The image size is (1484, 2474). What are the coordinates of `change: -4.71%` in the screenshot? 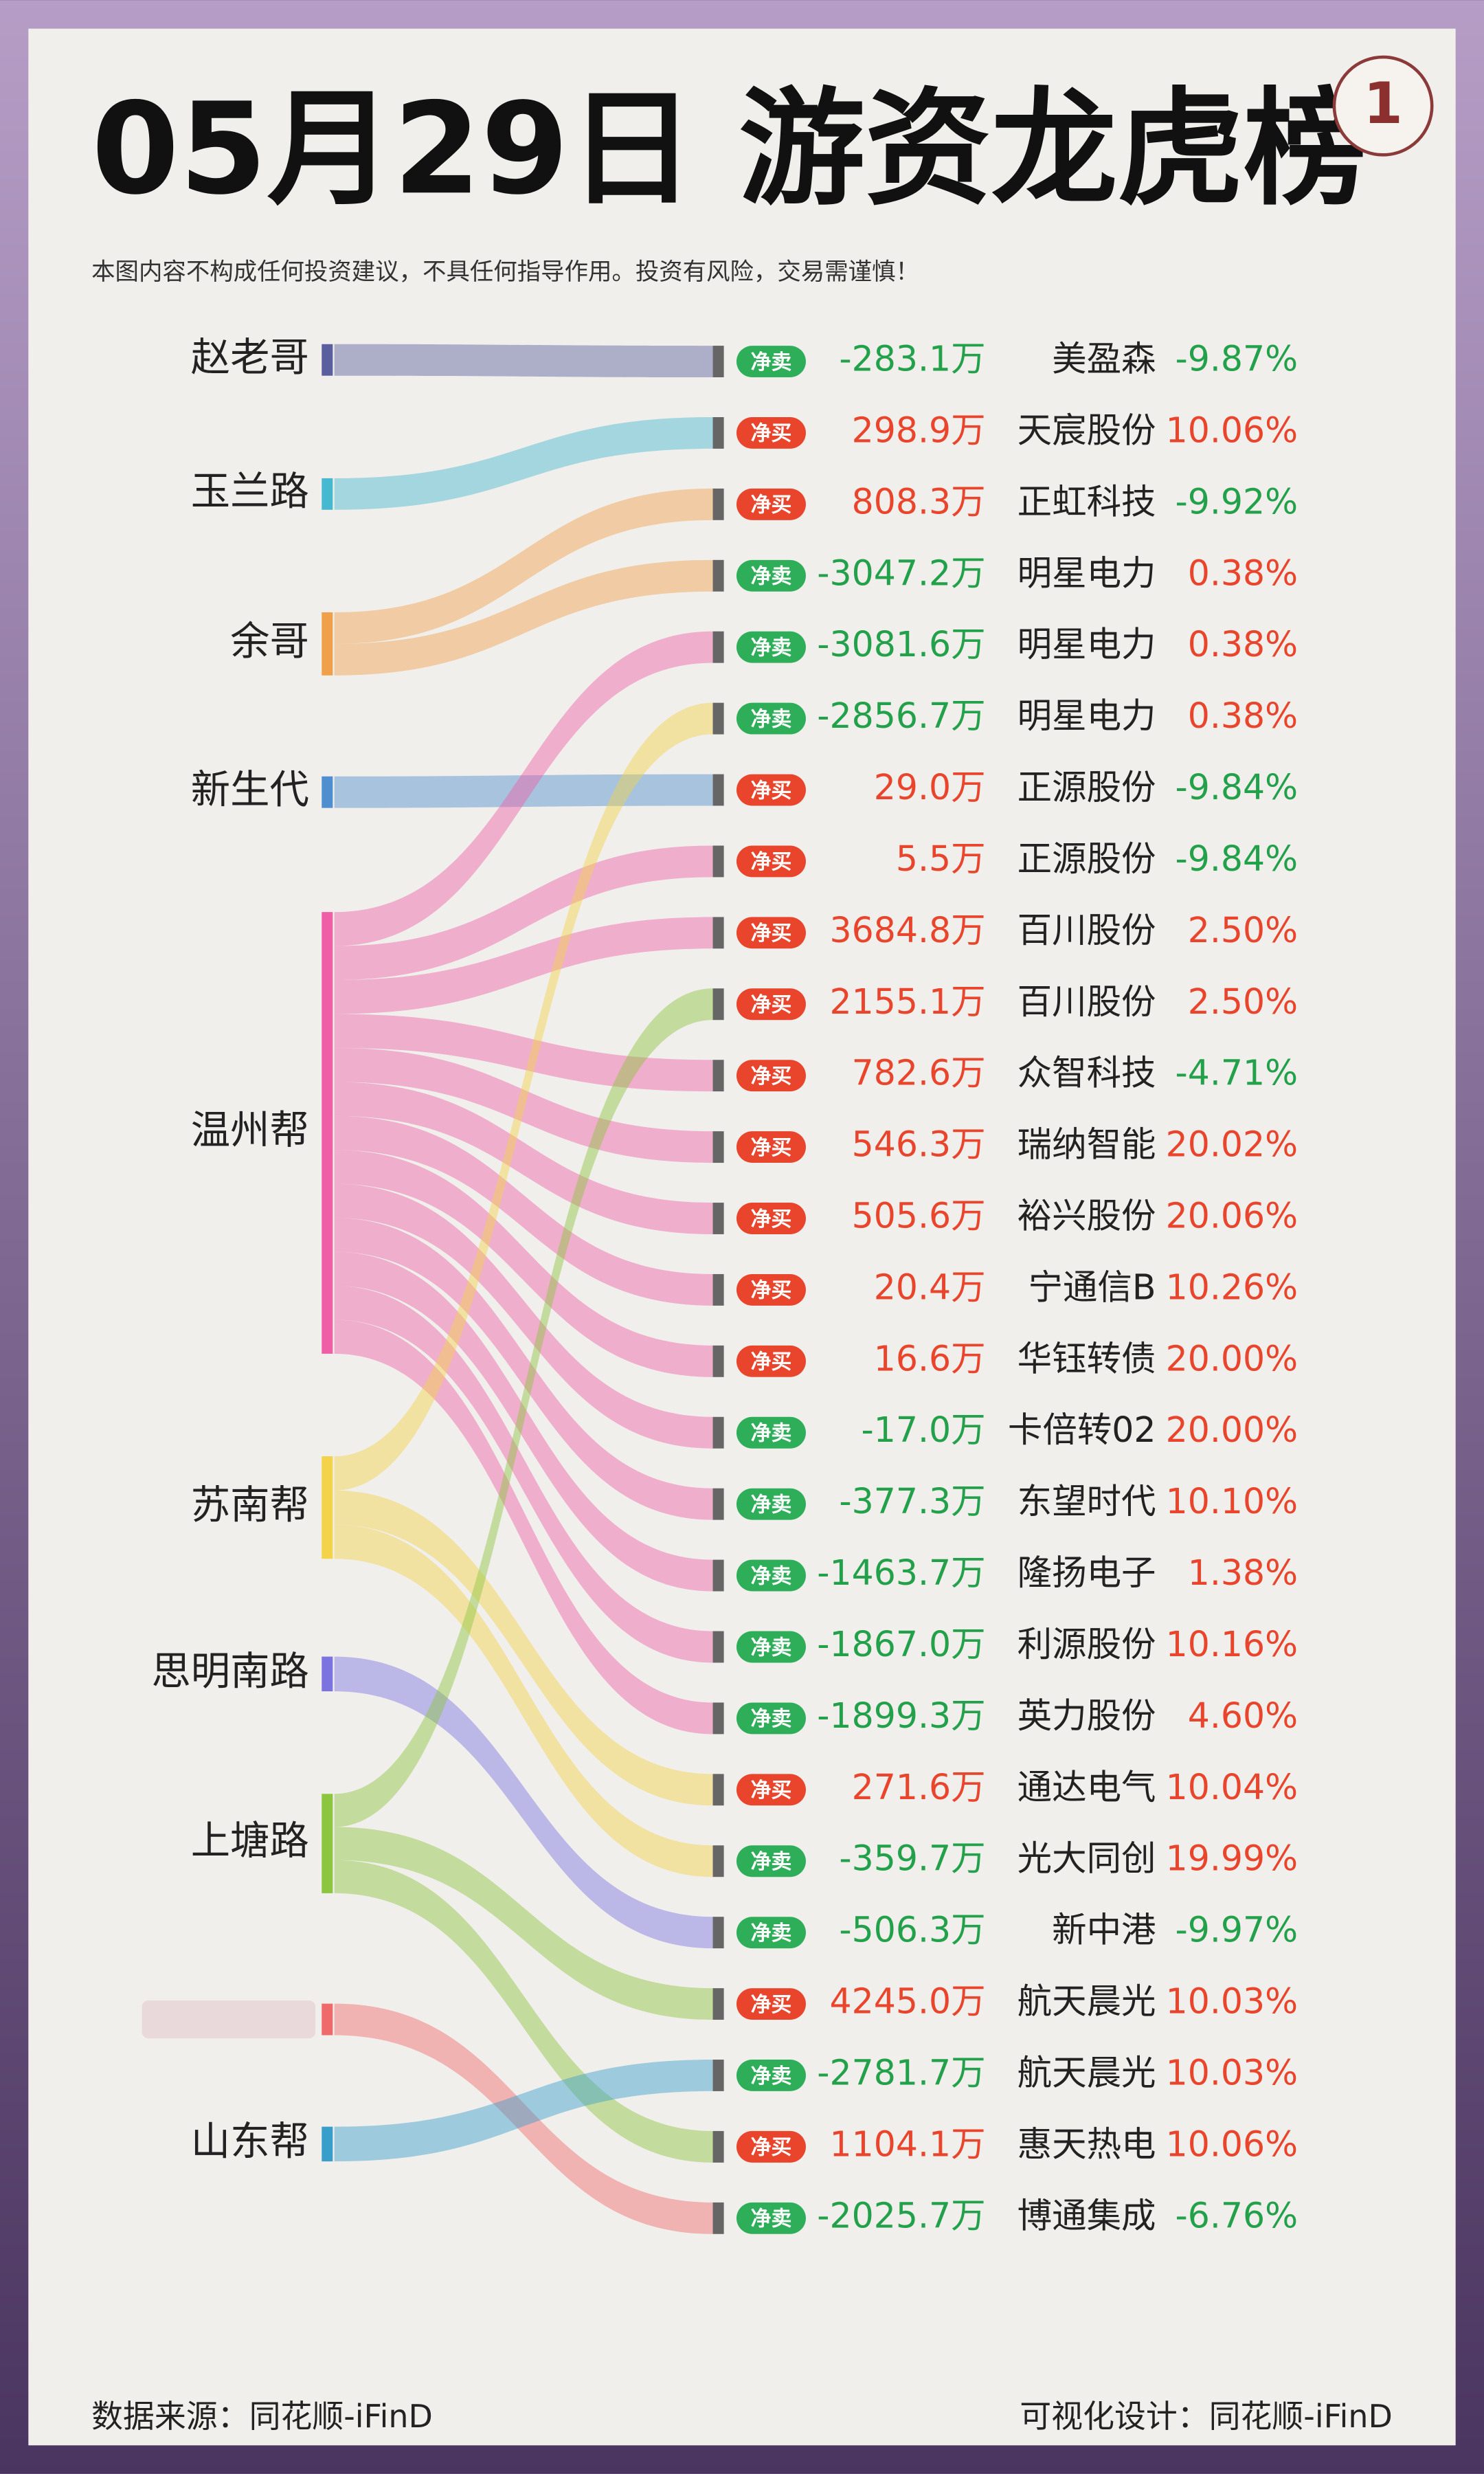 It's located at (1237, 1073).